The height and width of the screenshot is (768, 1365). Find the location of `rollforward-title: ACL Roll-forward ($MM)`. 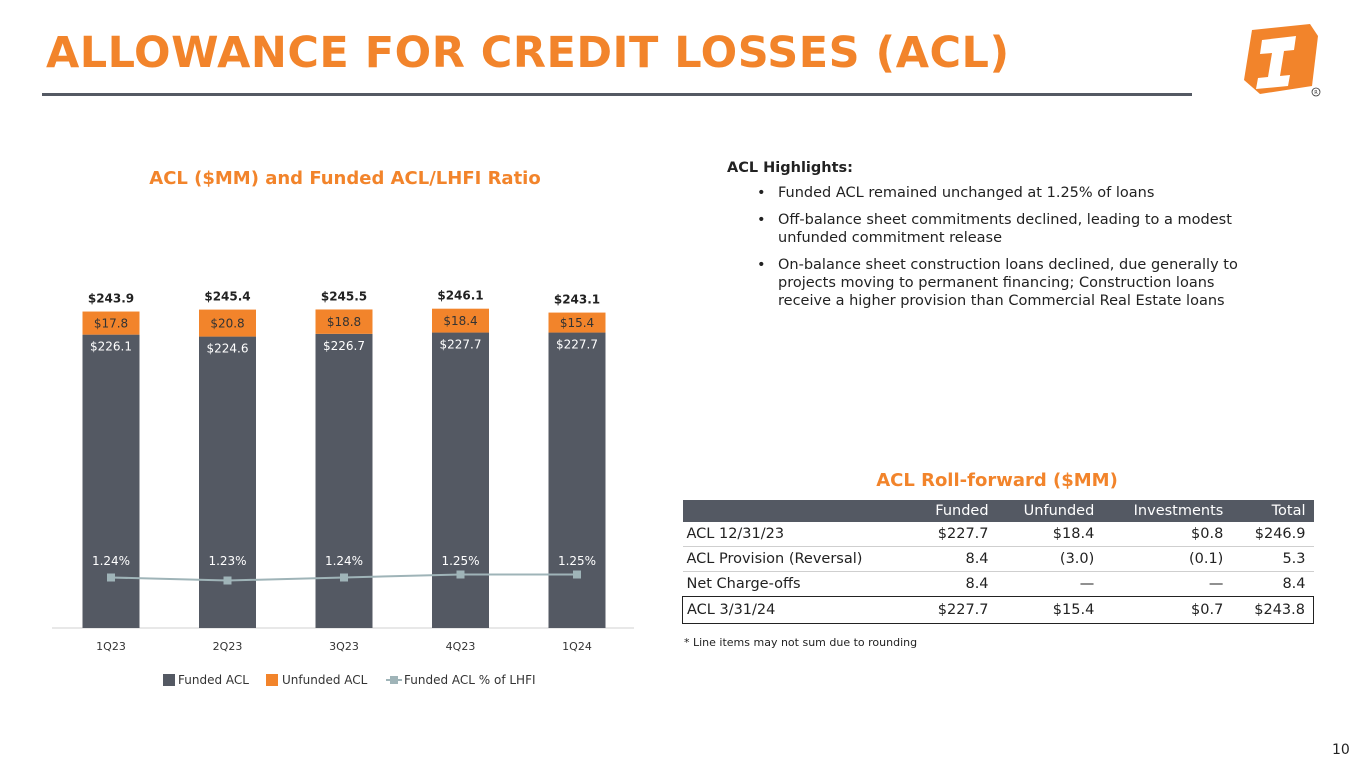

rollforward-title: ACL Roll-forward ($MM) is located at coordinates (997, 480).